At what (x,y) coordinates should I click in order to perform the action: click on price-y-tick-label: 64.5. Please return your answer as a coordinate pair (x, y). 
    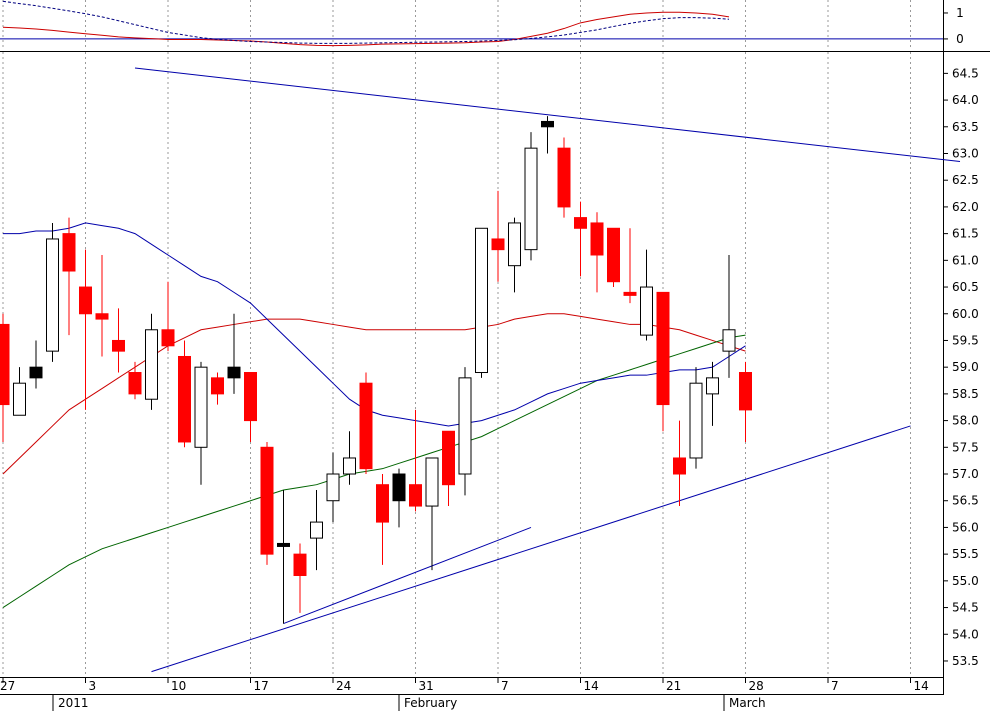
    Looking at the image, I should click on (965, 73).